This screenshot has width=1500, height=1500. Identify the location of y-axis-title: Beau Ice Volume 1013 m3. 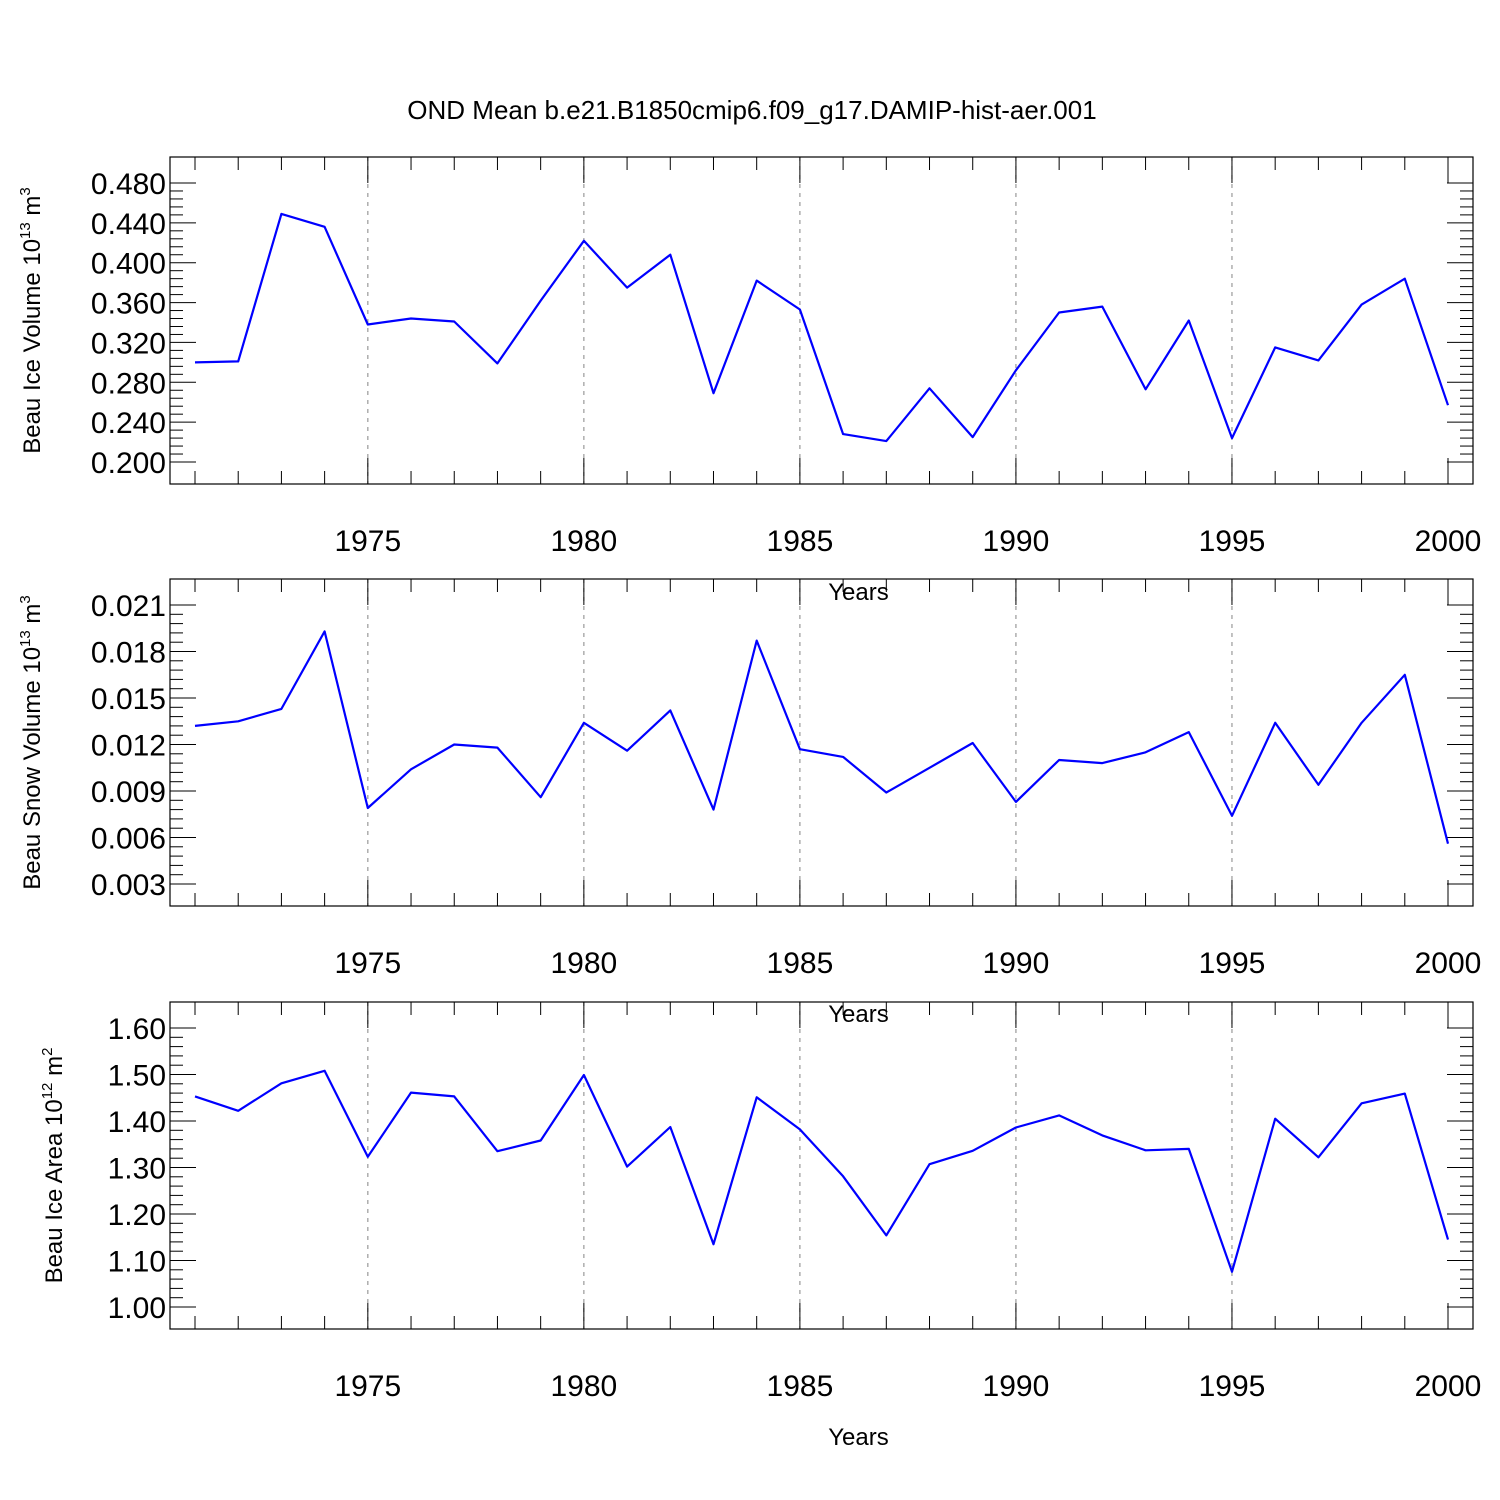
(31, 320).